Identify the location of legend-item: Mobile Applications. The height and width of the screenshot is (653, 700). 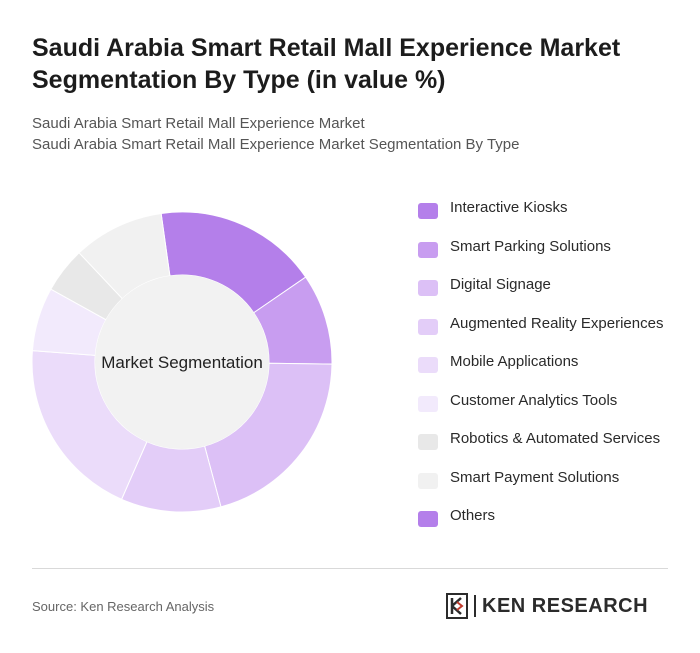
(540, 372).